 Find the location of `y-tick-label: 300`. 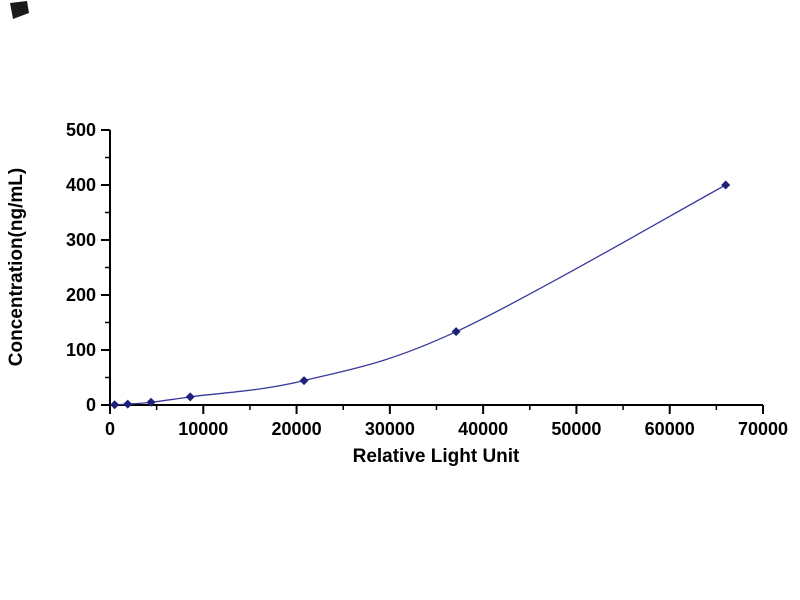

y-tick-label: 300 is located at coordinates (81, 240).